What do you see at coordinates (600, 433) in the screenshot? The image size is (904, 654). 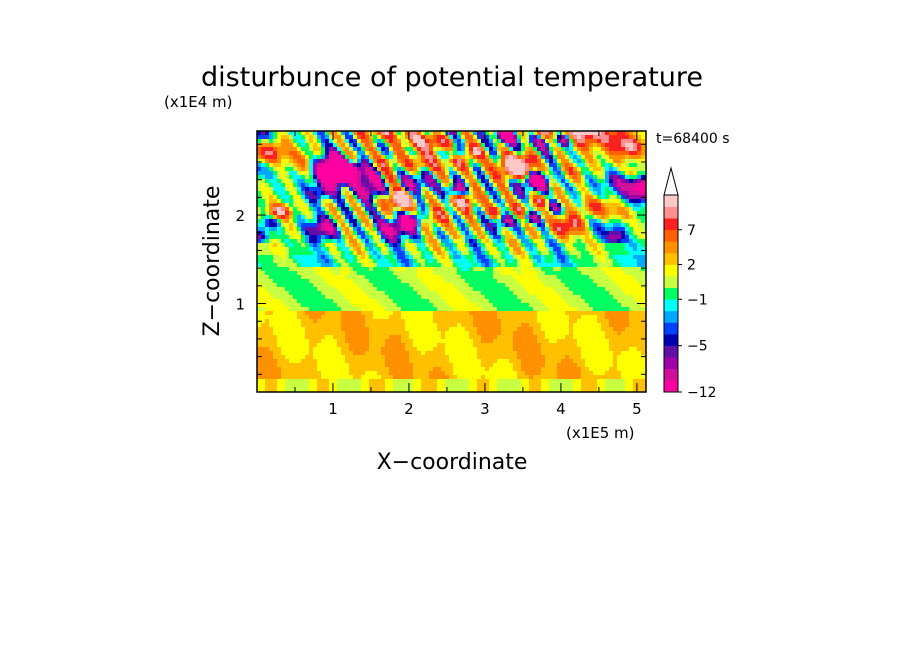 I see `x-unit-label: (x1E5 m)` at bounding box center [600, 433].